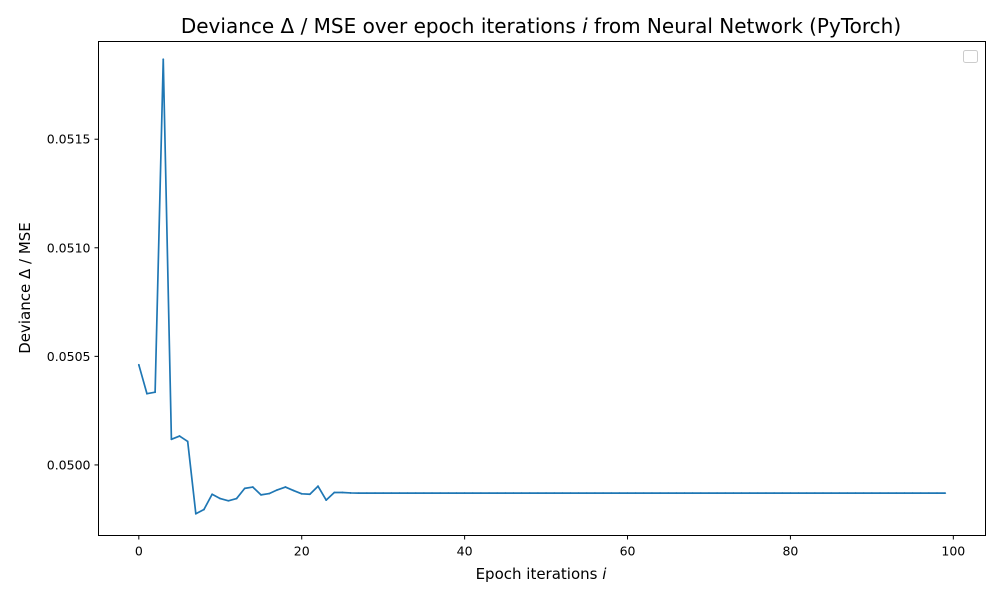 The width and height of the screenshot is (1000, 600). What do you see at coordinates (69, 464) in the screenshot?
I see `y-tick-label: 0.0500` at bounding box center [69, 464].